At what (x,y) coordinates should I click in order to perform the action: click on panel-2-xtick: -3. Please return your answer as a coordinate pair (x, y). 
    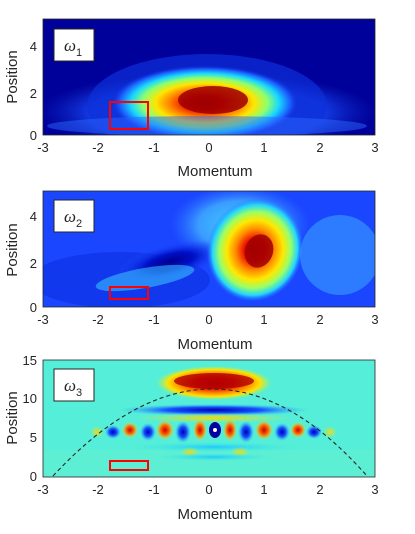
    Looking at the image, I should click on (43, 319).